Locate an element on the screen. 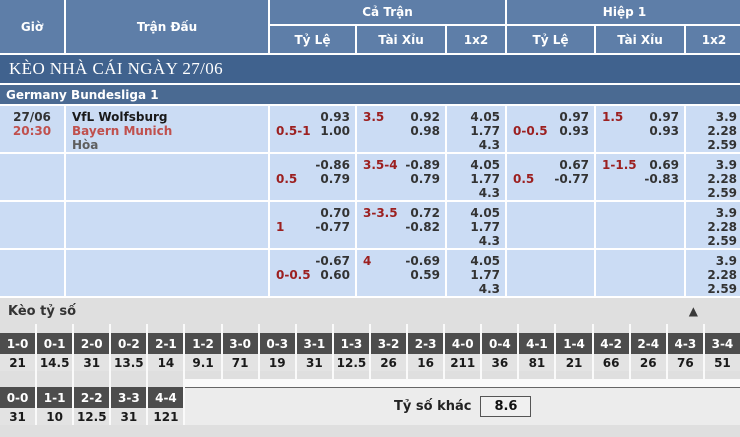 This screenshot has width=740, height=437. score-cell: 1-3 is located at coordinates (351, 343).